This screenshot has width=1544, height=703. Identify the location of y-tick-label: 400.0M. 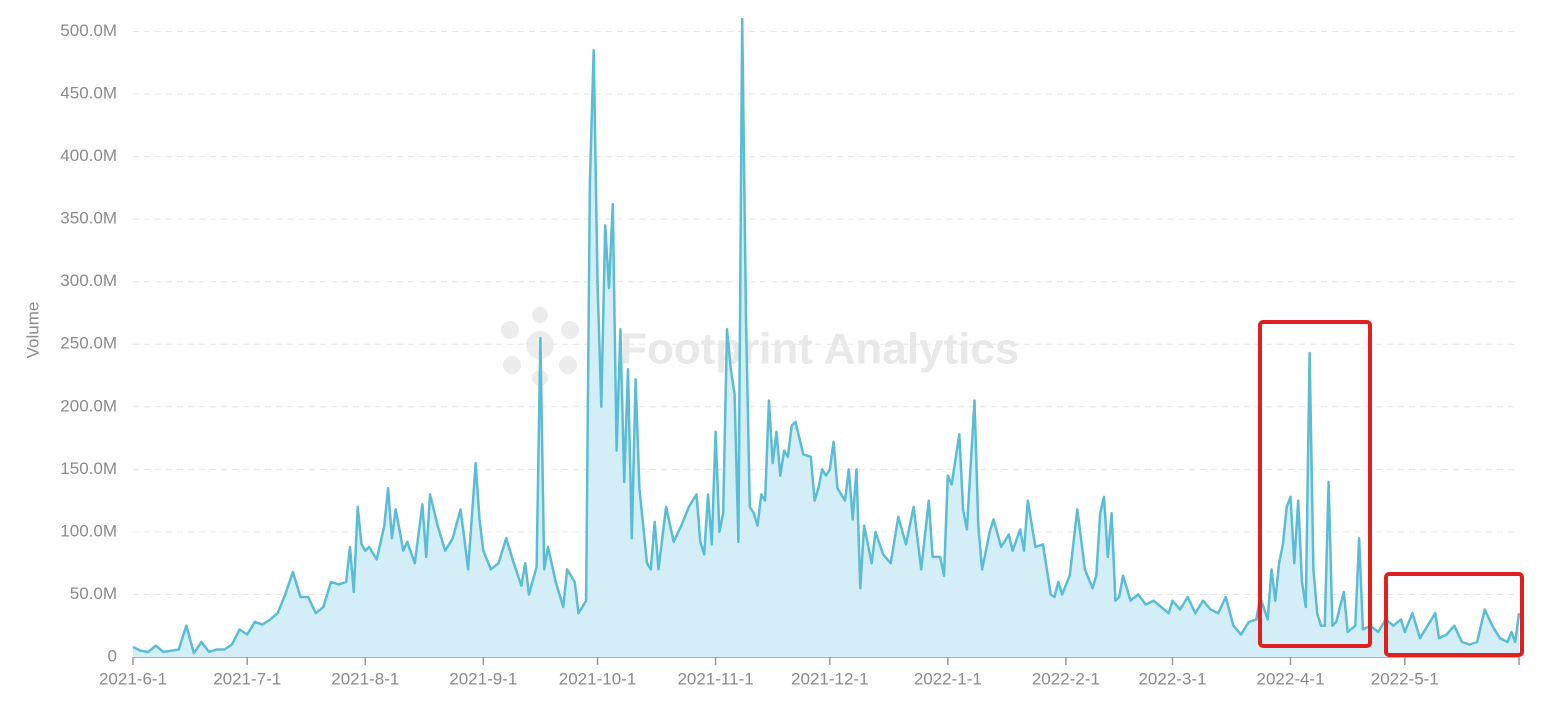
(88, 155).